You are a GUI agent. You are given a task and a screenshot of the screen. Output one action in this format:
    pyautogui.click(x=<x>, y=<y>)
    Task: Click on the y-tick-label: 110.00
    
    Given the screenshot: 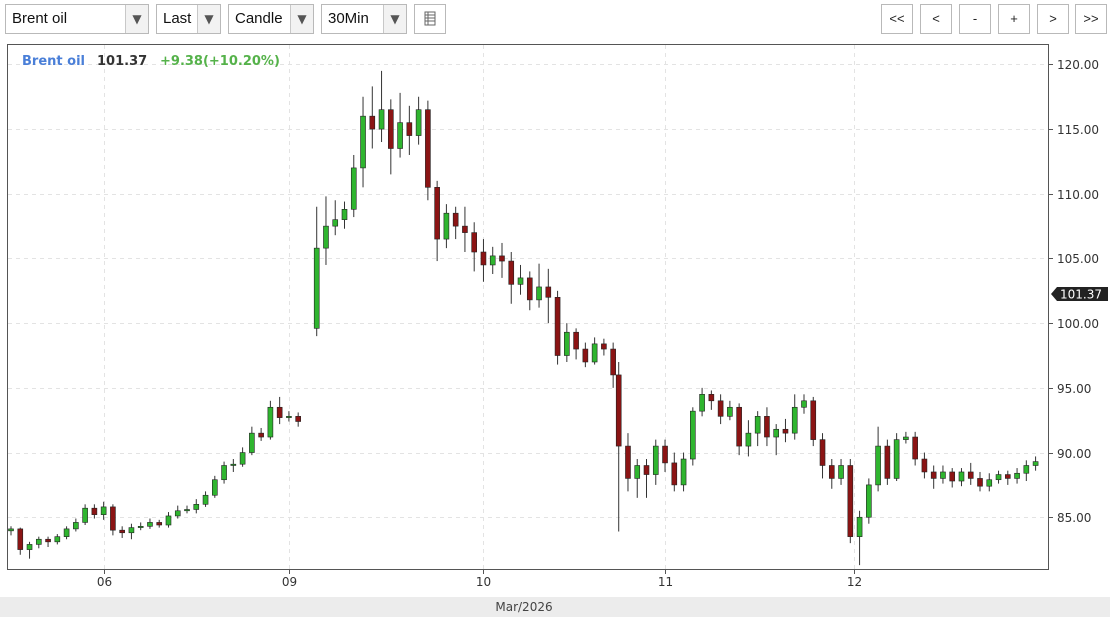 What is the action you would take?
    pyautogui.click(x=1078, y=195)
    